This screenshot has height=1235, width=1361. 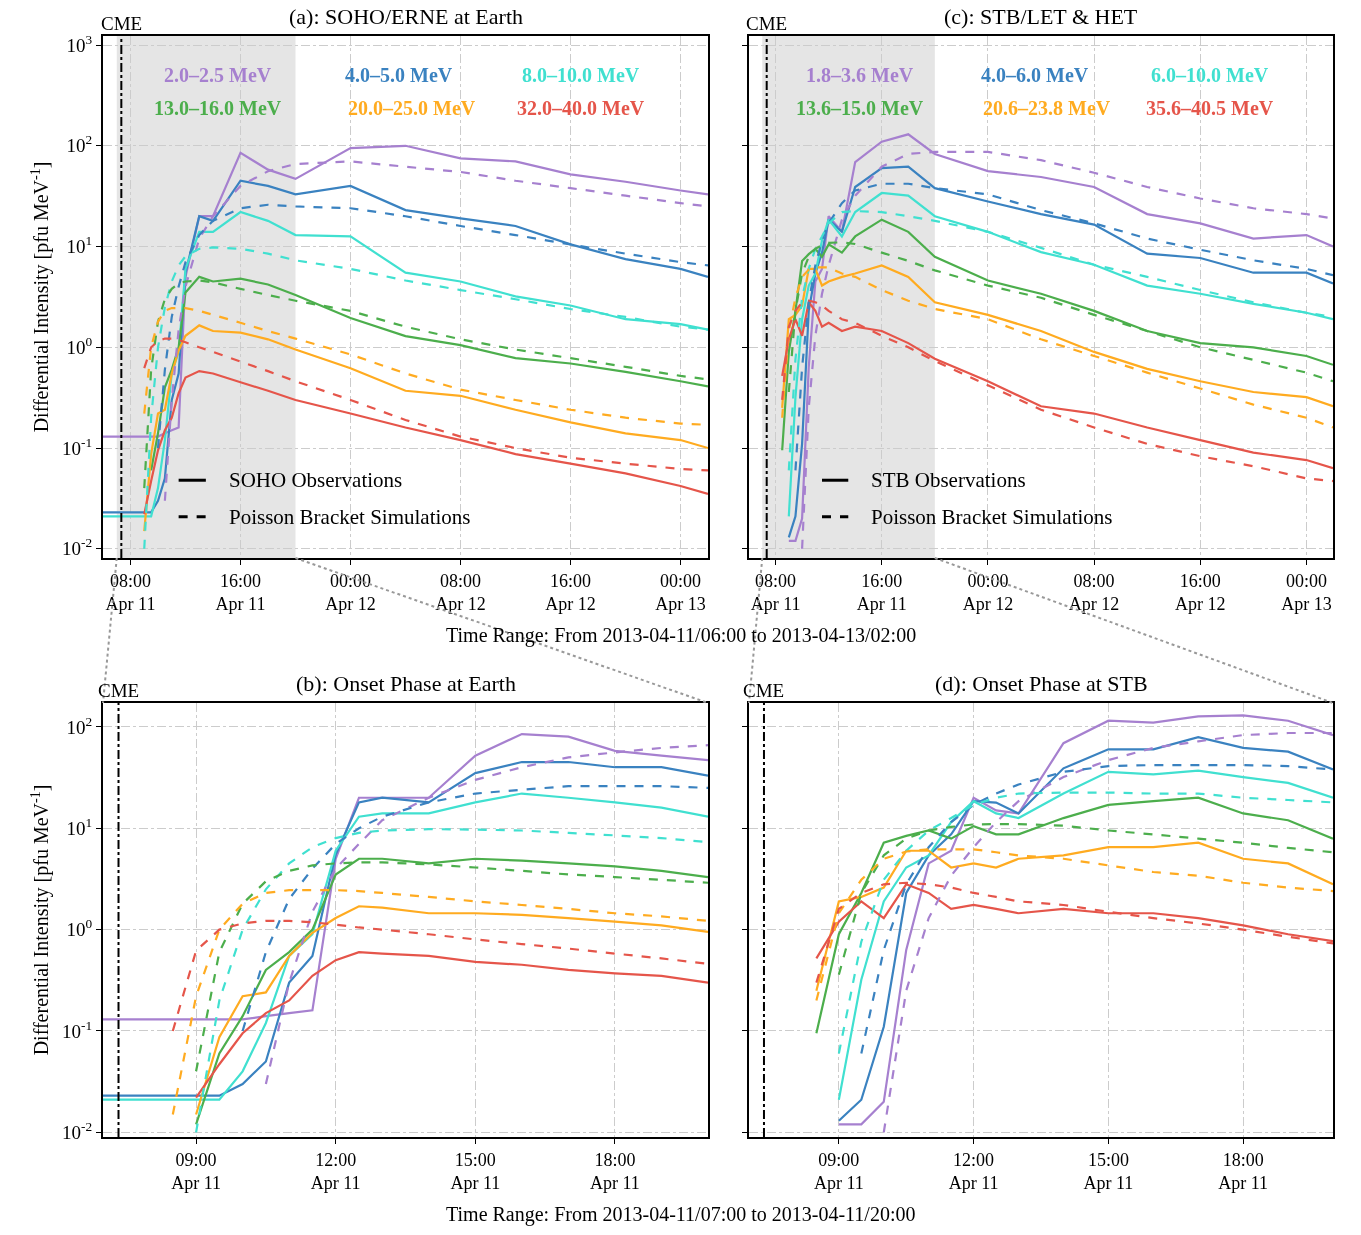 What do you see at coordinates (399, 75) in the screenshot?
I see `text: 4.0–5.0 MeV` at bounding box center [399, 75].